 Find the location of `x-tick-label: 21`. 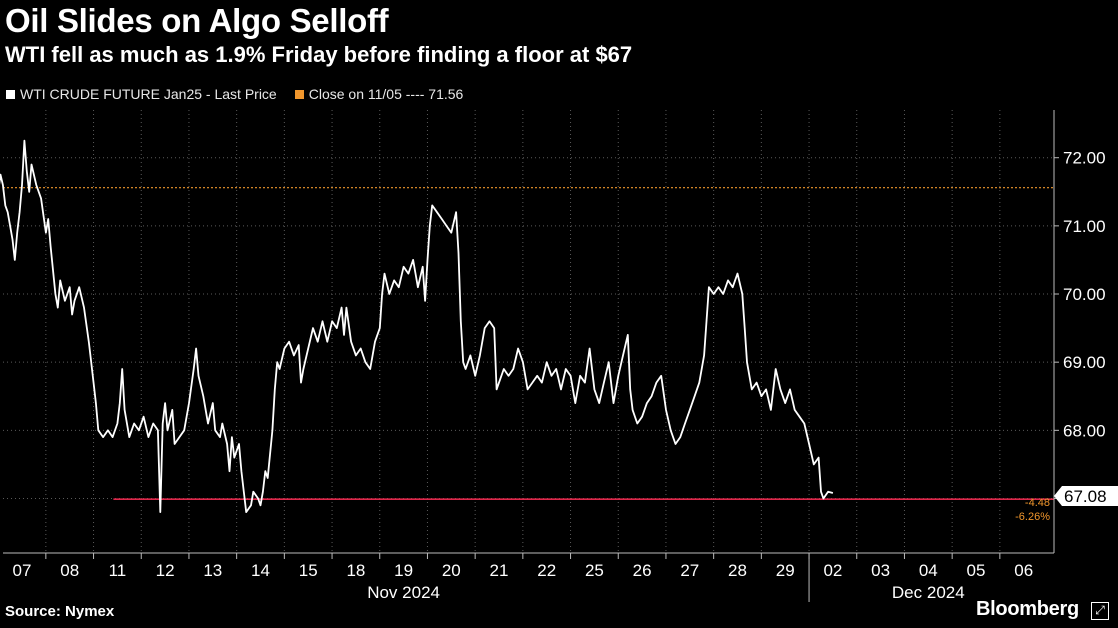

x-tick-label: 21 is located at coordinates (499, 570).